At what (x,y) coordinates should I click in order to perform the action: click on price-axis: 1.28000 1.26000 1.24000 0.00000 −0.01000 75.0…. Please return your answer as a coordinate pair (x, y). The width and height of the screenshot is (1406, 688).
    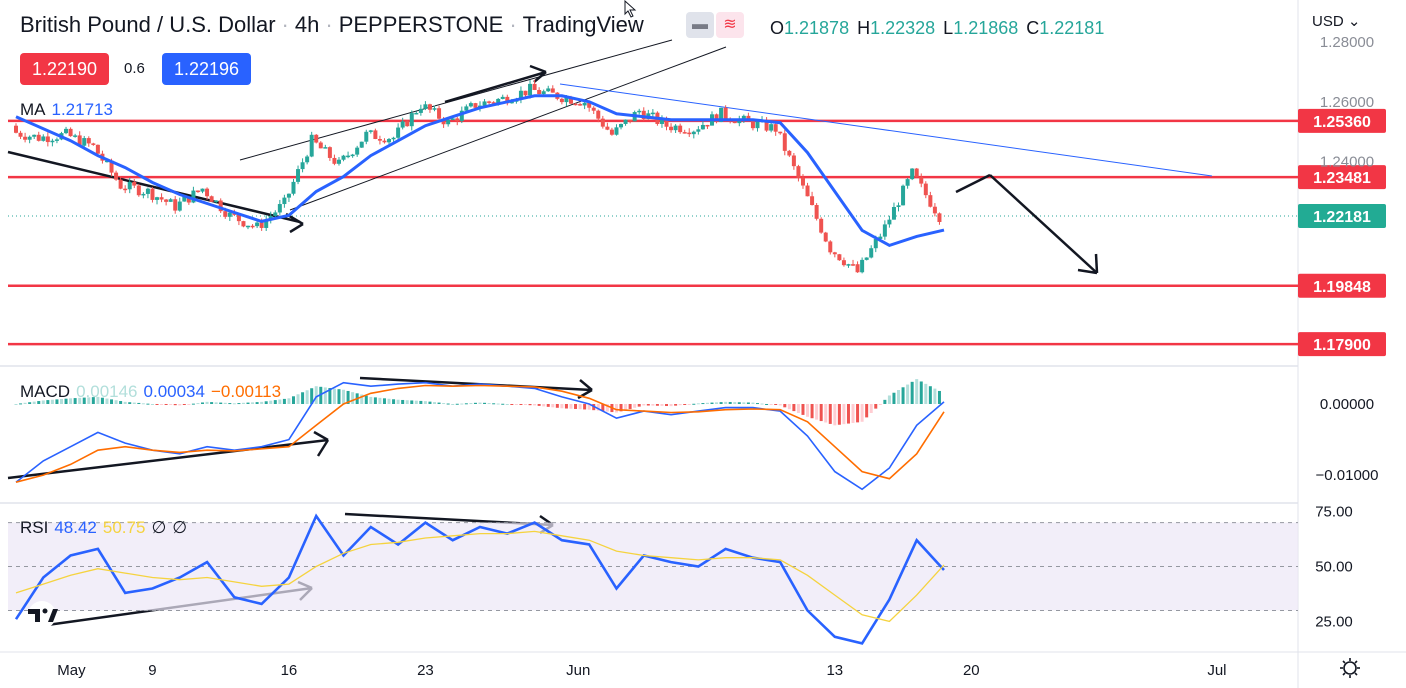
    Looking at the image, I should click on (1346, 332).